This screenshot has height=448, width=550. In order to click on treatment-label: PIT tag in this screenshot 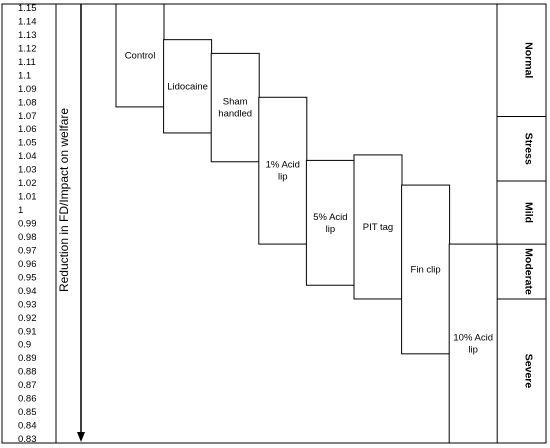, I will do `click(378, 227)`.